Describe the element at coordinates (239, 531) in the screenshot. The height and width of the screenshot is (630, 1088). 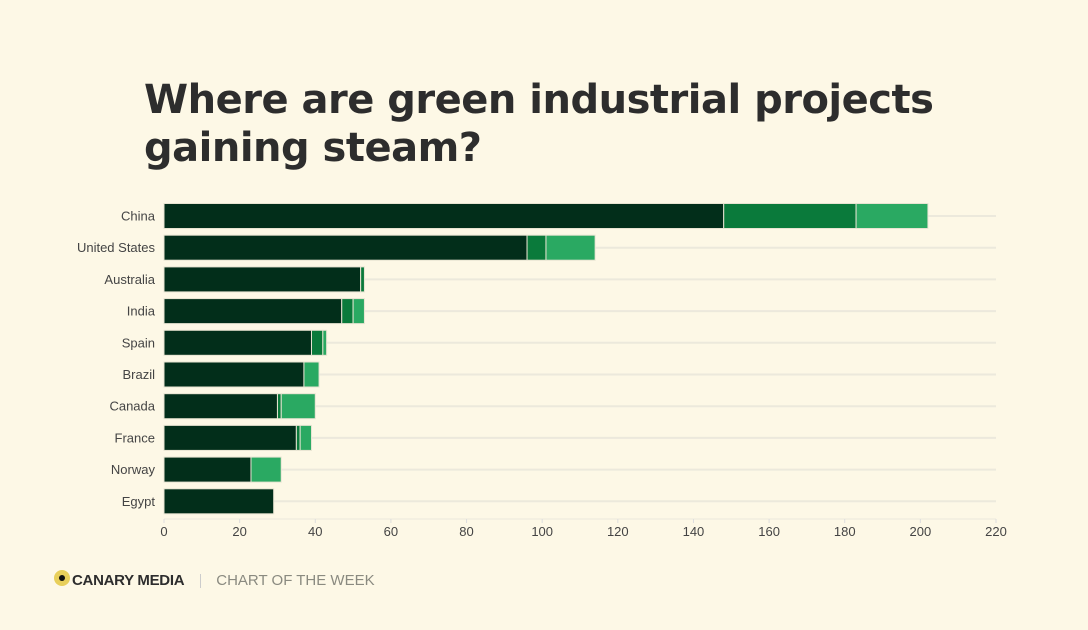
I see `x-tick-label: 20` at that location.